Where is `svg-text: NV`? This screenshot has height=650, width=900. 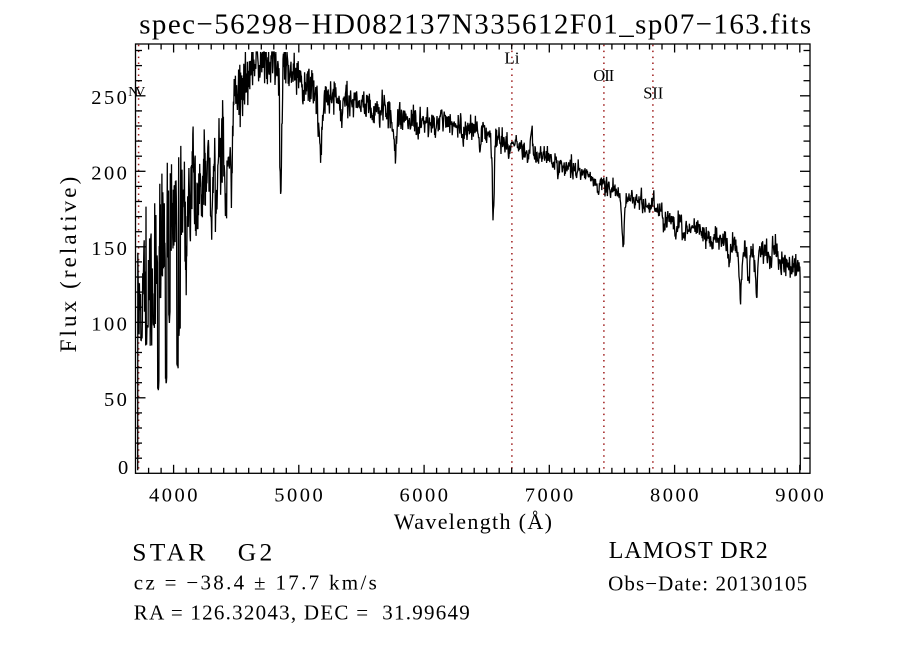 svg-text: NV is located at coordinates (136, 92).